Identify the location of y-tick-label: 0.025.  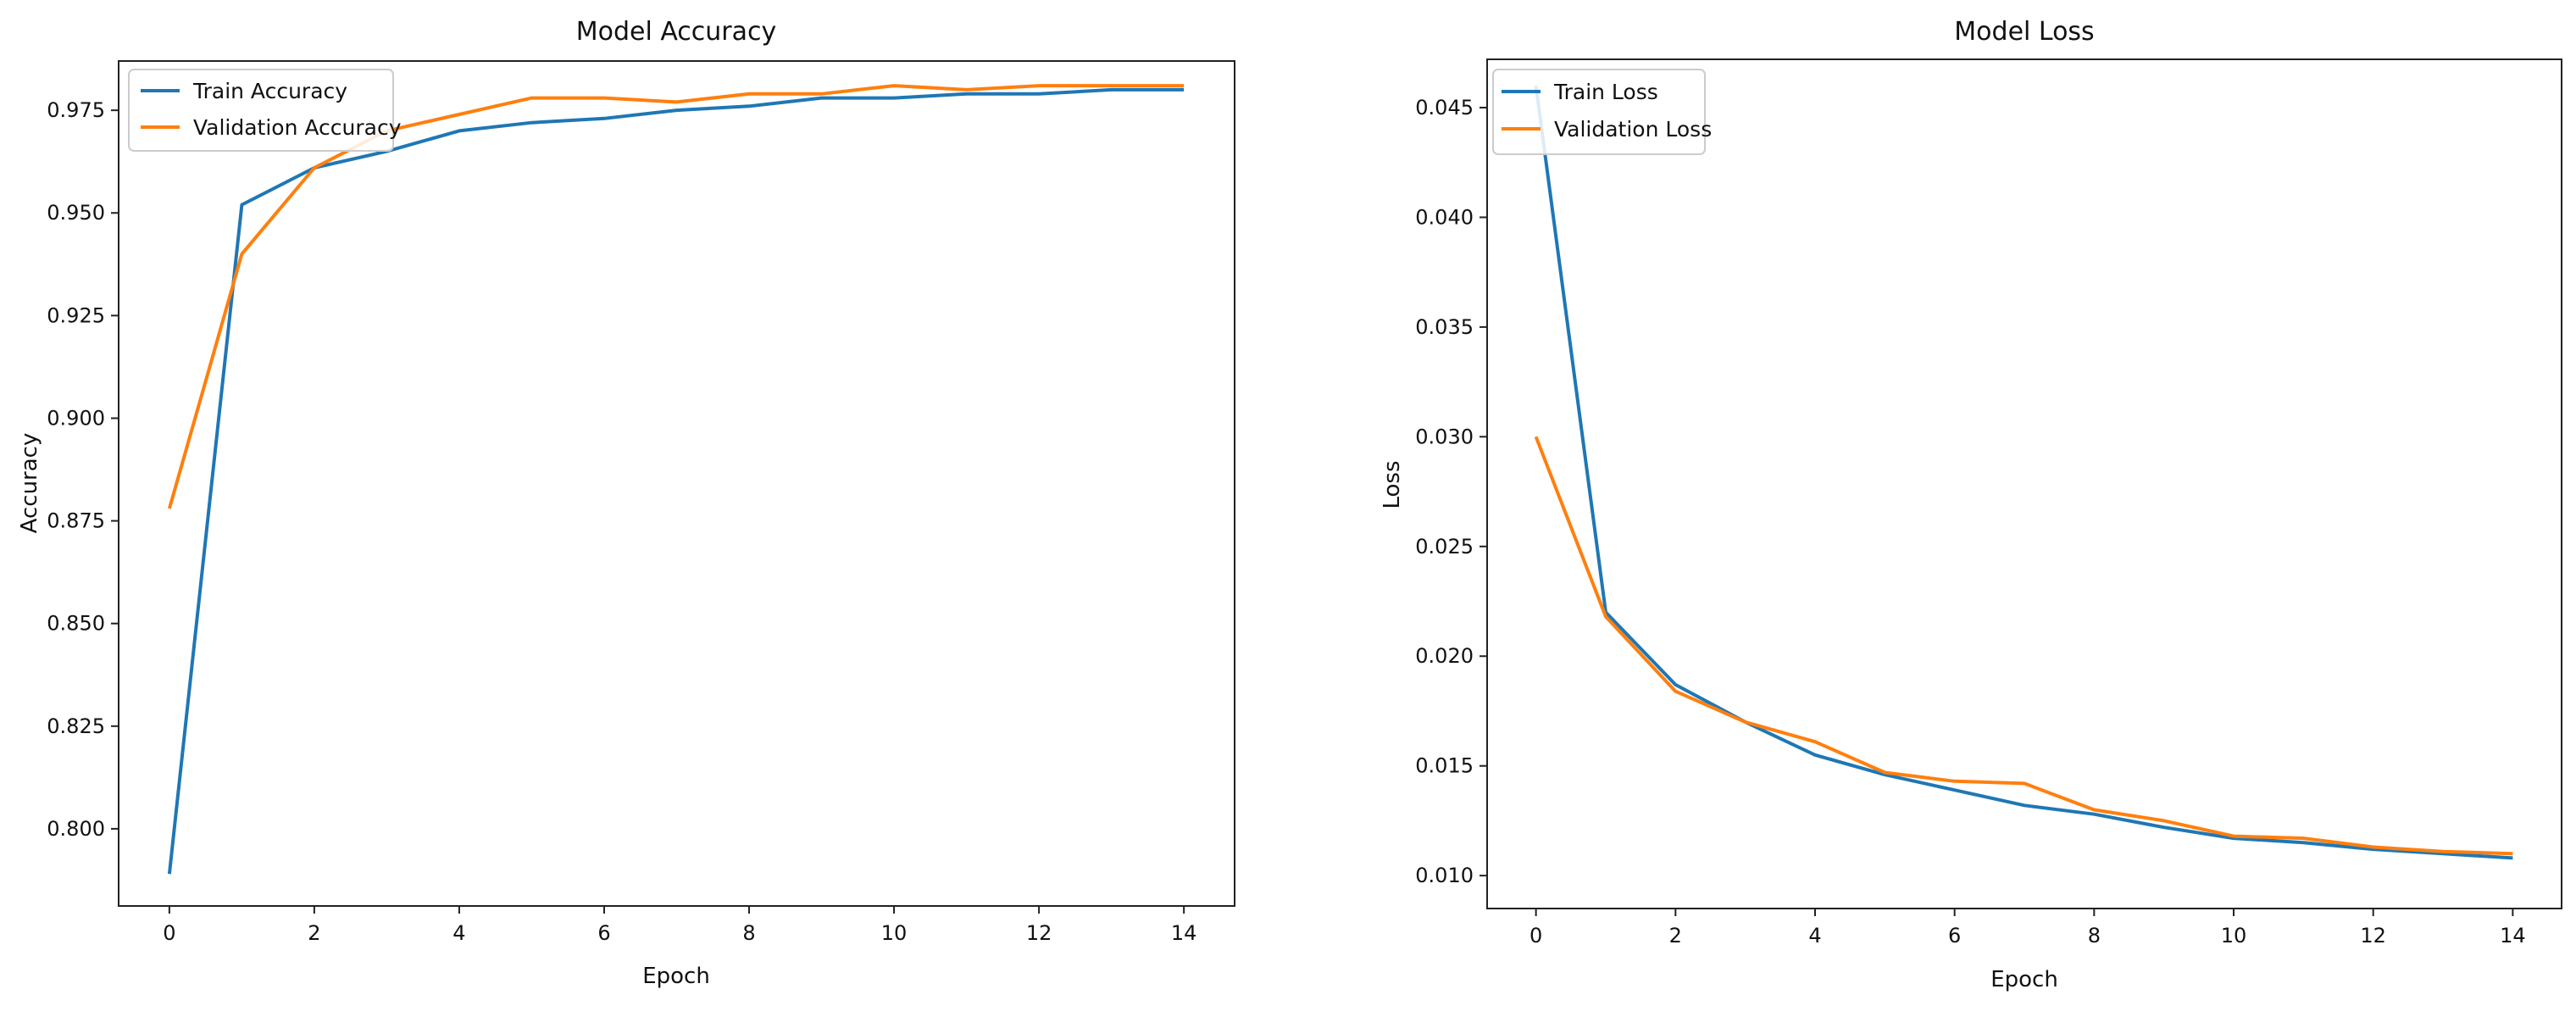
(1444, 547).